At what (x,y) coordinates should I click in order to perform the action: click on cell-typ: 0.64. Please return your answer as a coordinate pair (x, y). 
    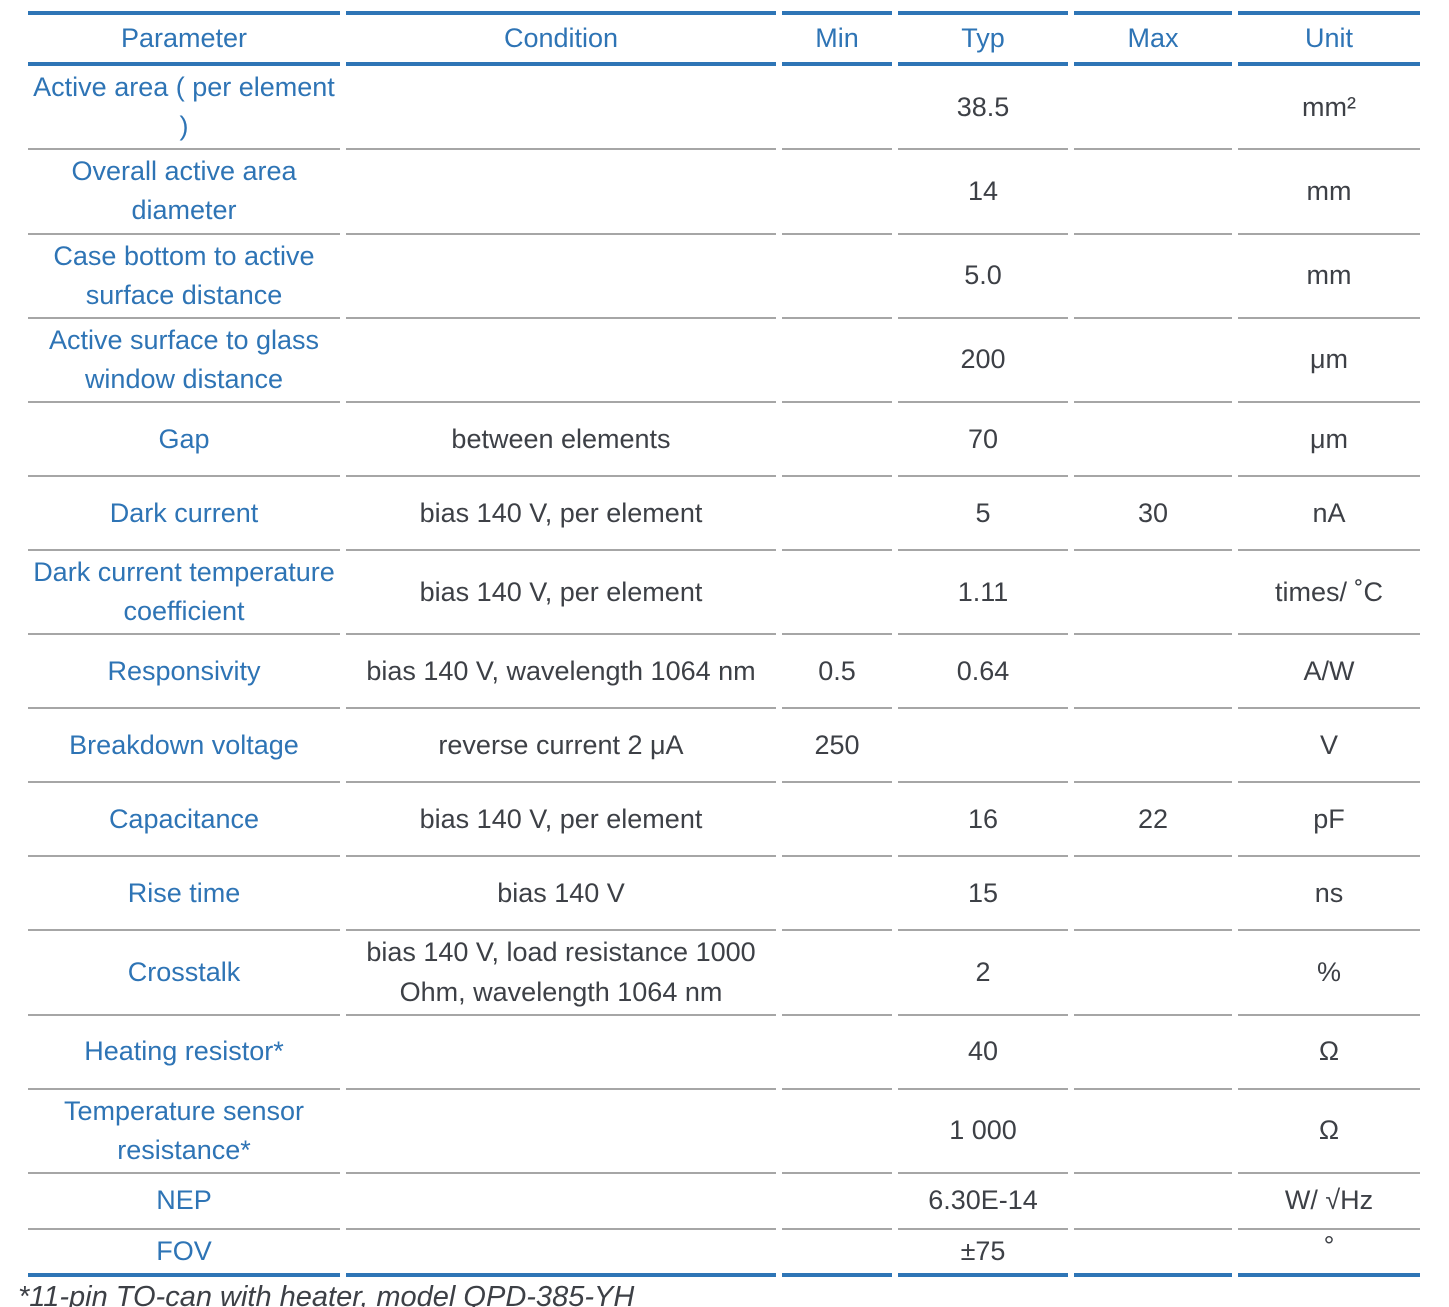
    Looking at the image, I should click on (983, 672).